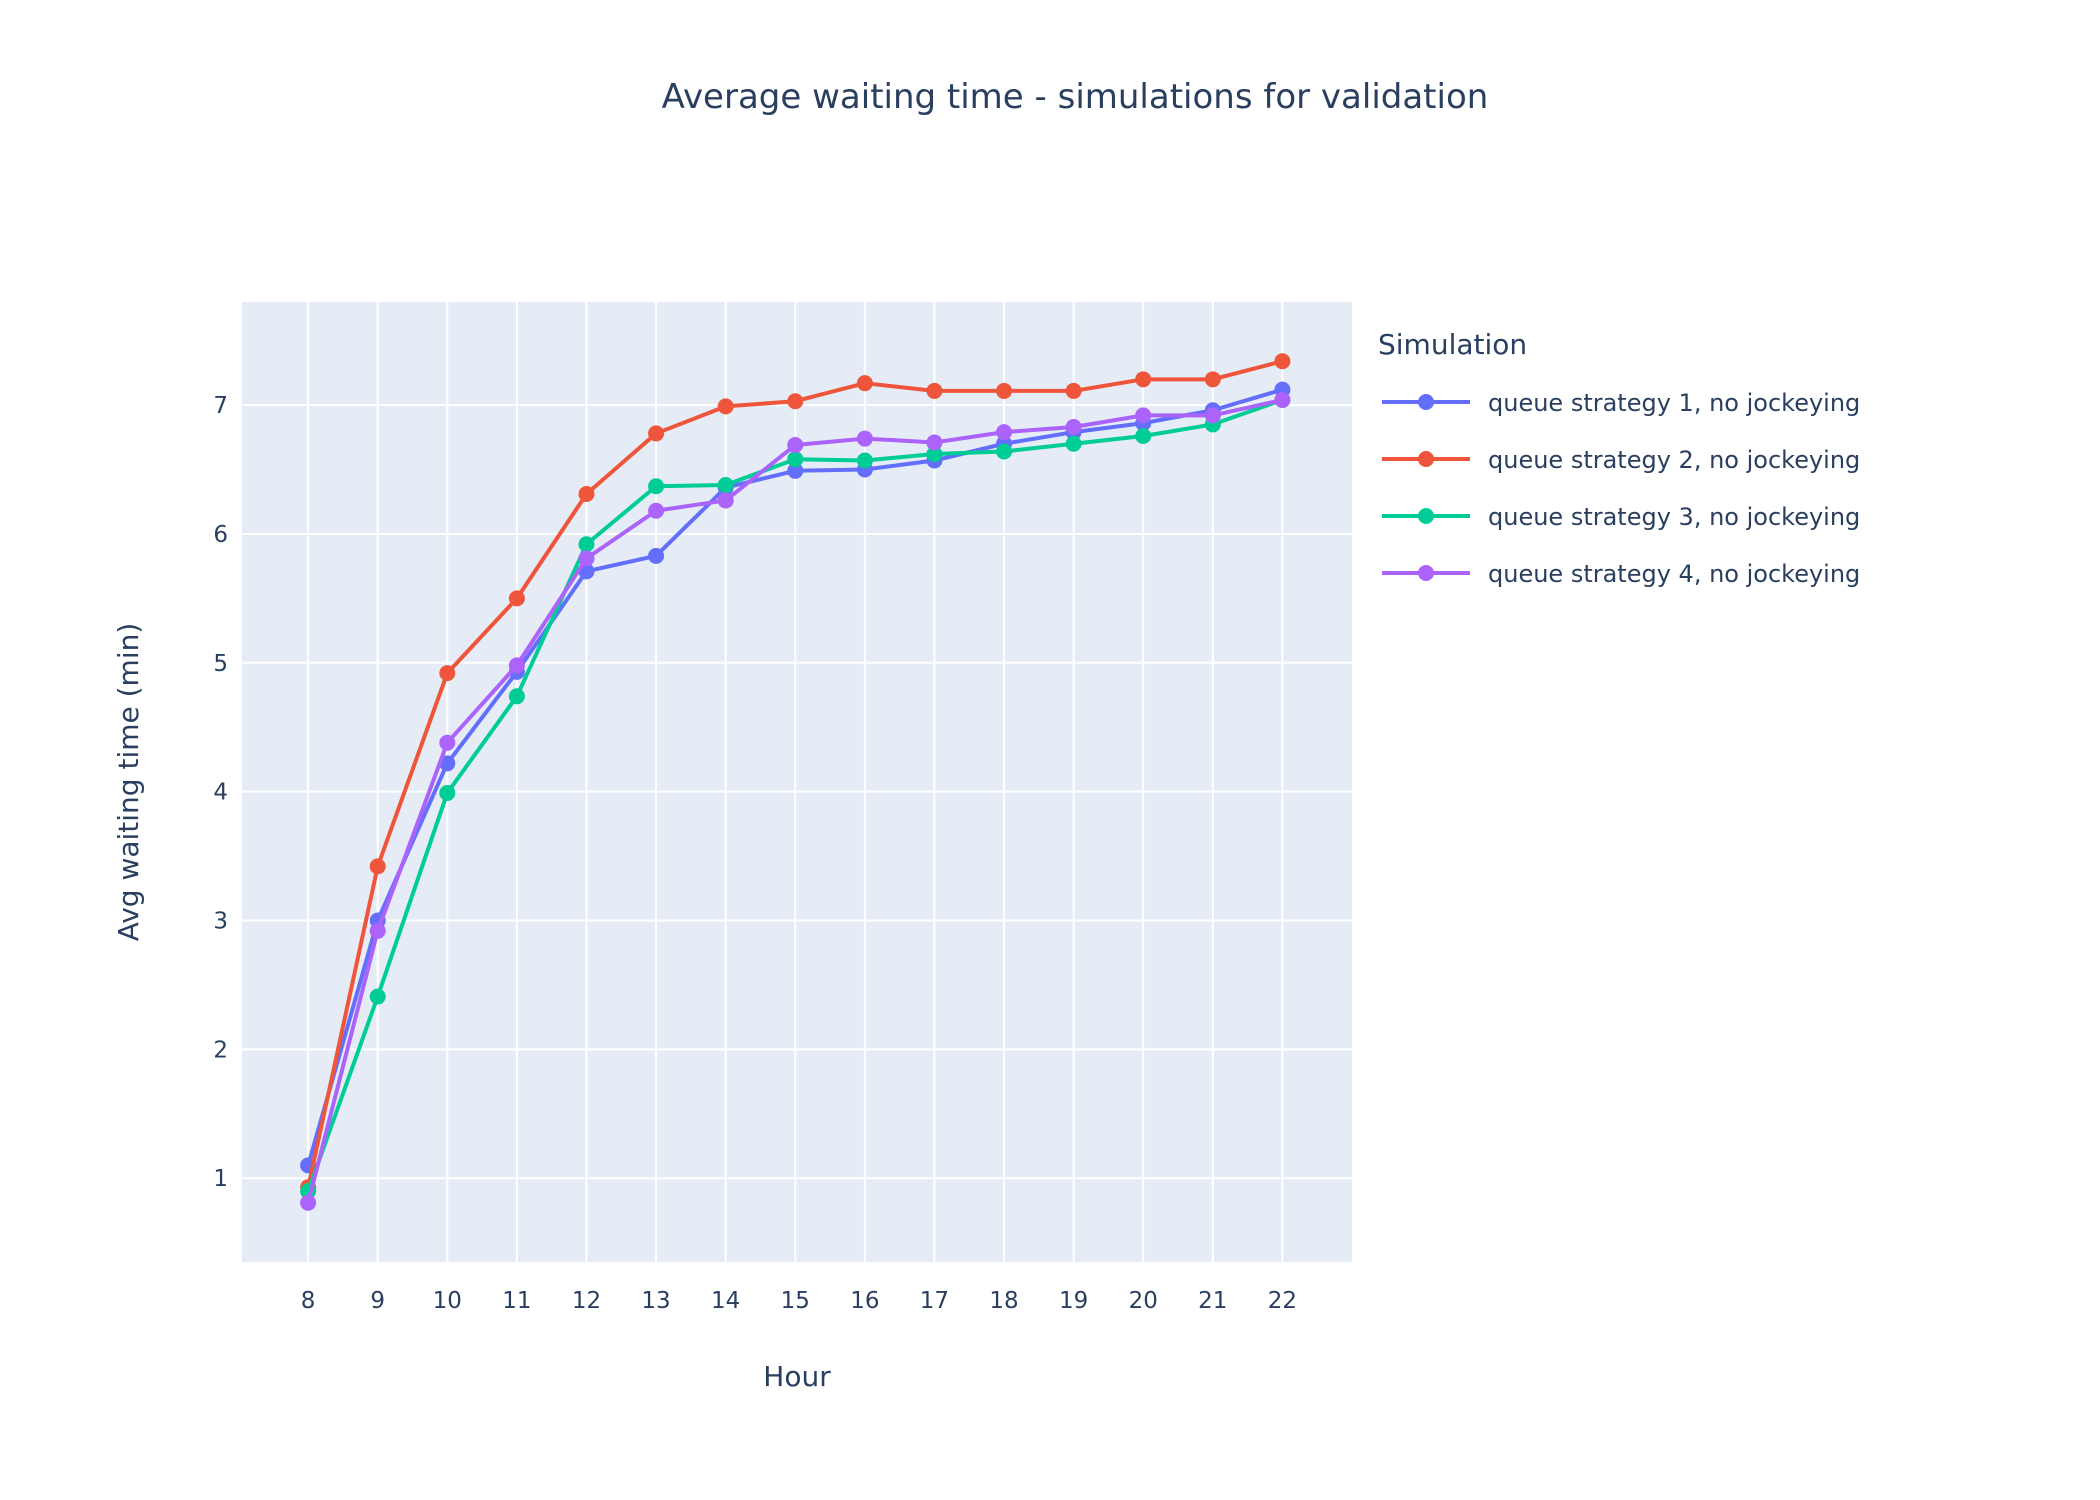  What do you see at coordinates (1674, 460) in the screenshot?
I see `legend-label: queue strategy 2, no jockeying` at bounding box center [1674, 460].